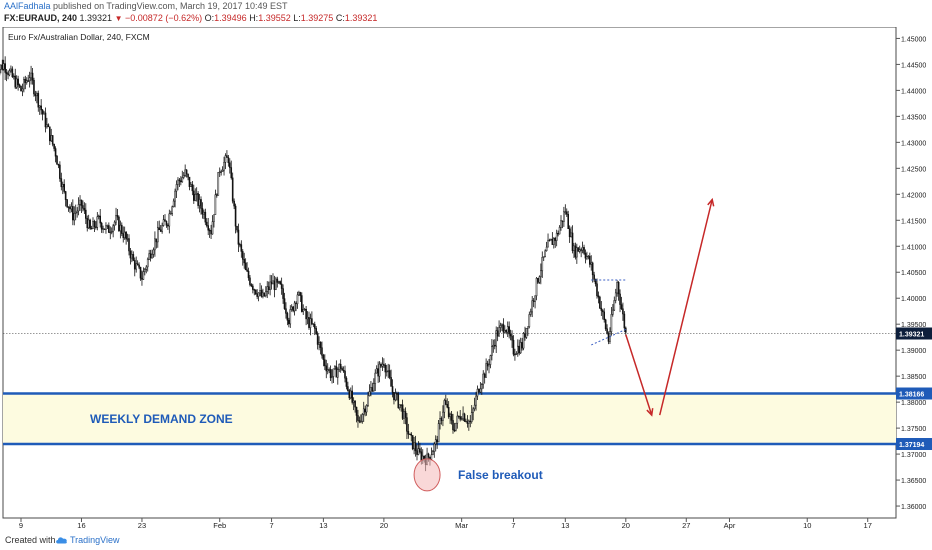 This screenshot has width=932, height=550. What do you see at coordinates (27, 6) in the screenshot?
I see `author-link: AAlFadhala` at bounding box center [27, 6].